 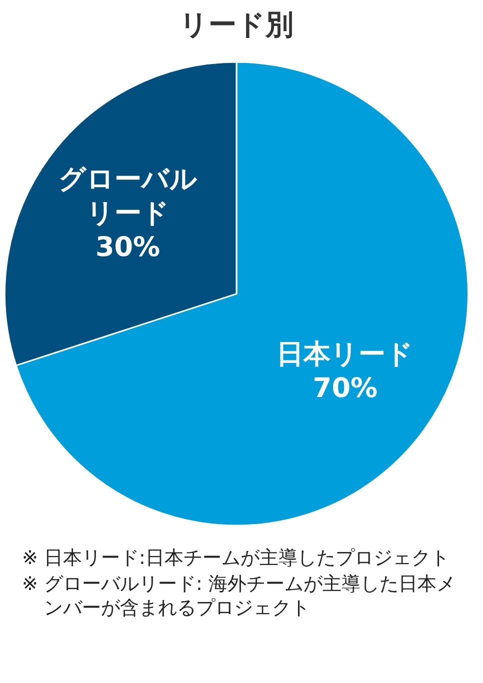 What do you see at coordinates (239, 596) in the screenshot?
I see `text: ※ グローバルリード: 海外チームが主導した日本メンバーが含まれるプロジェクト` at bounding box center [239, 596].